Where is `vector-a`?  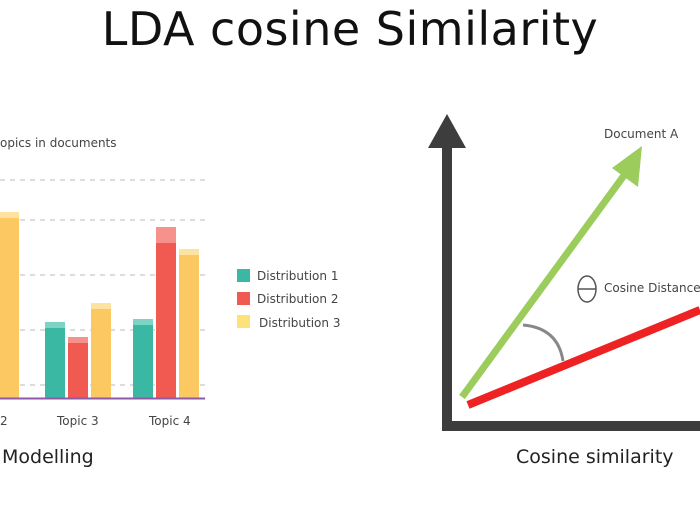 vector-a is located at coordinates (545, 283).